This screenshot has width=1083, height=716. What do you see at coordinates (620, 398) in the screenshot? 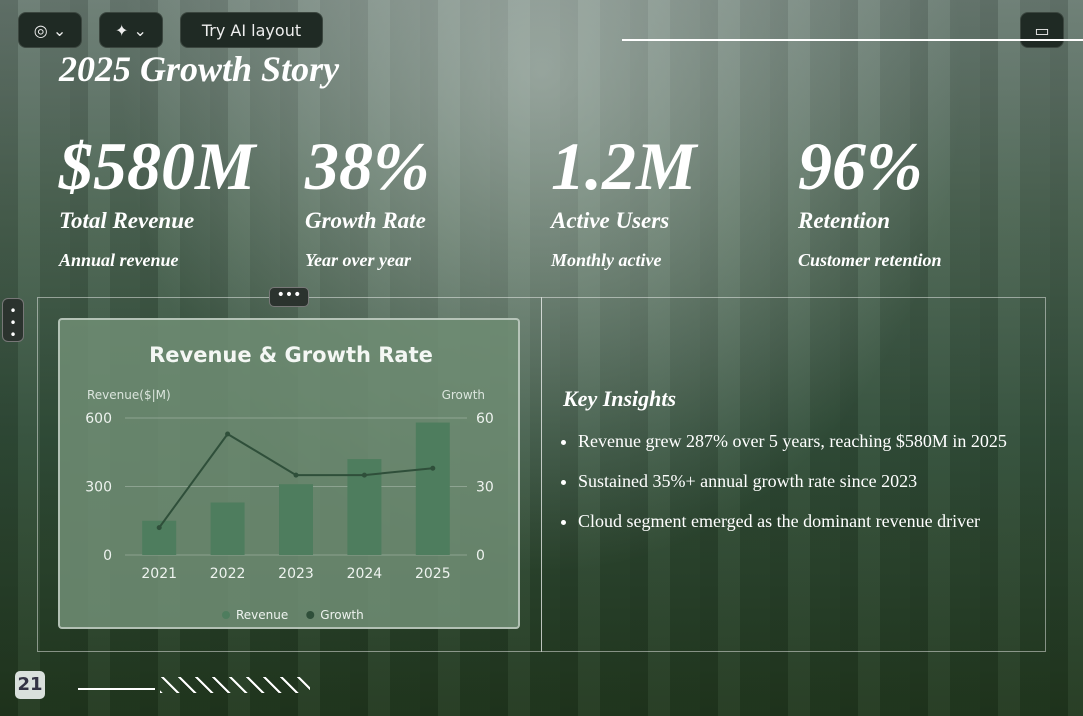
I see `insights-title: Key Insights` at bounding box center [620, 398].